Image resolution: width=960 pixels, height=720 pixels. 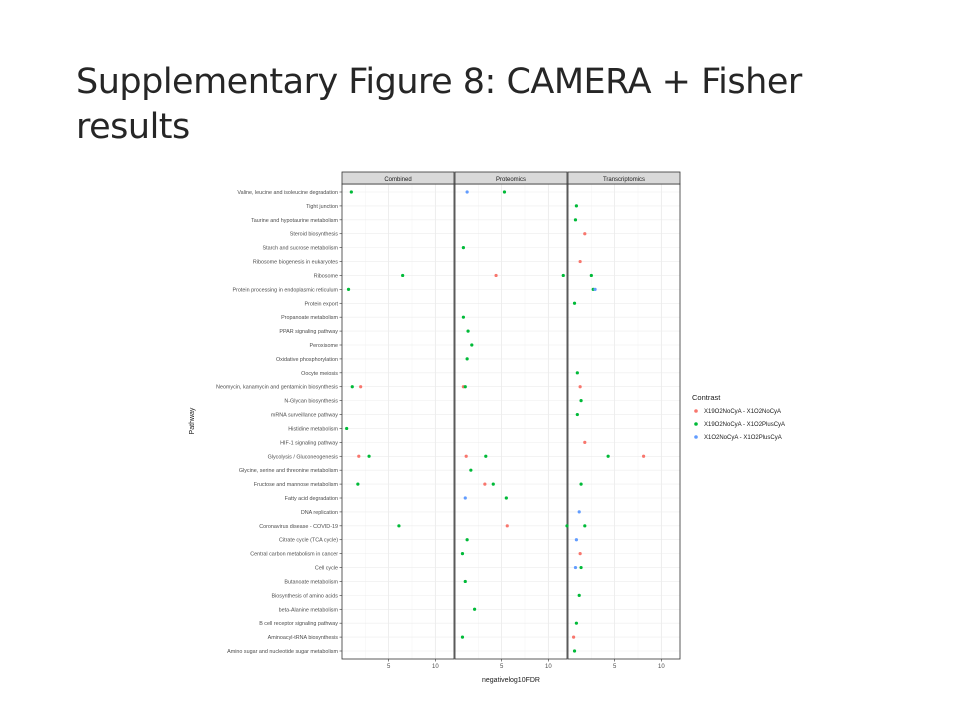 I want to click on y-tick-label: Oocyte meiosis, so click(x=319, y=374).